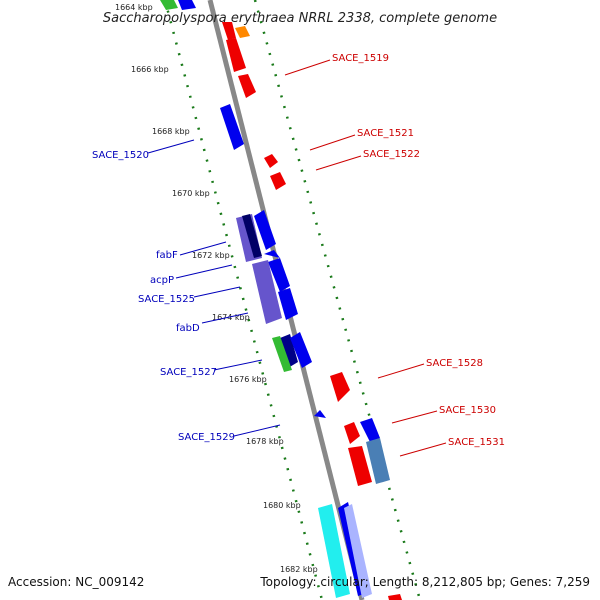 The width and height of the screenshot is (600, 600). I want to click on tick-label: 1678 kbp, so click(265, 441).